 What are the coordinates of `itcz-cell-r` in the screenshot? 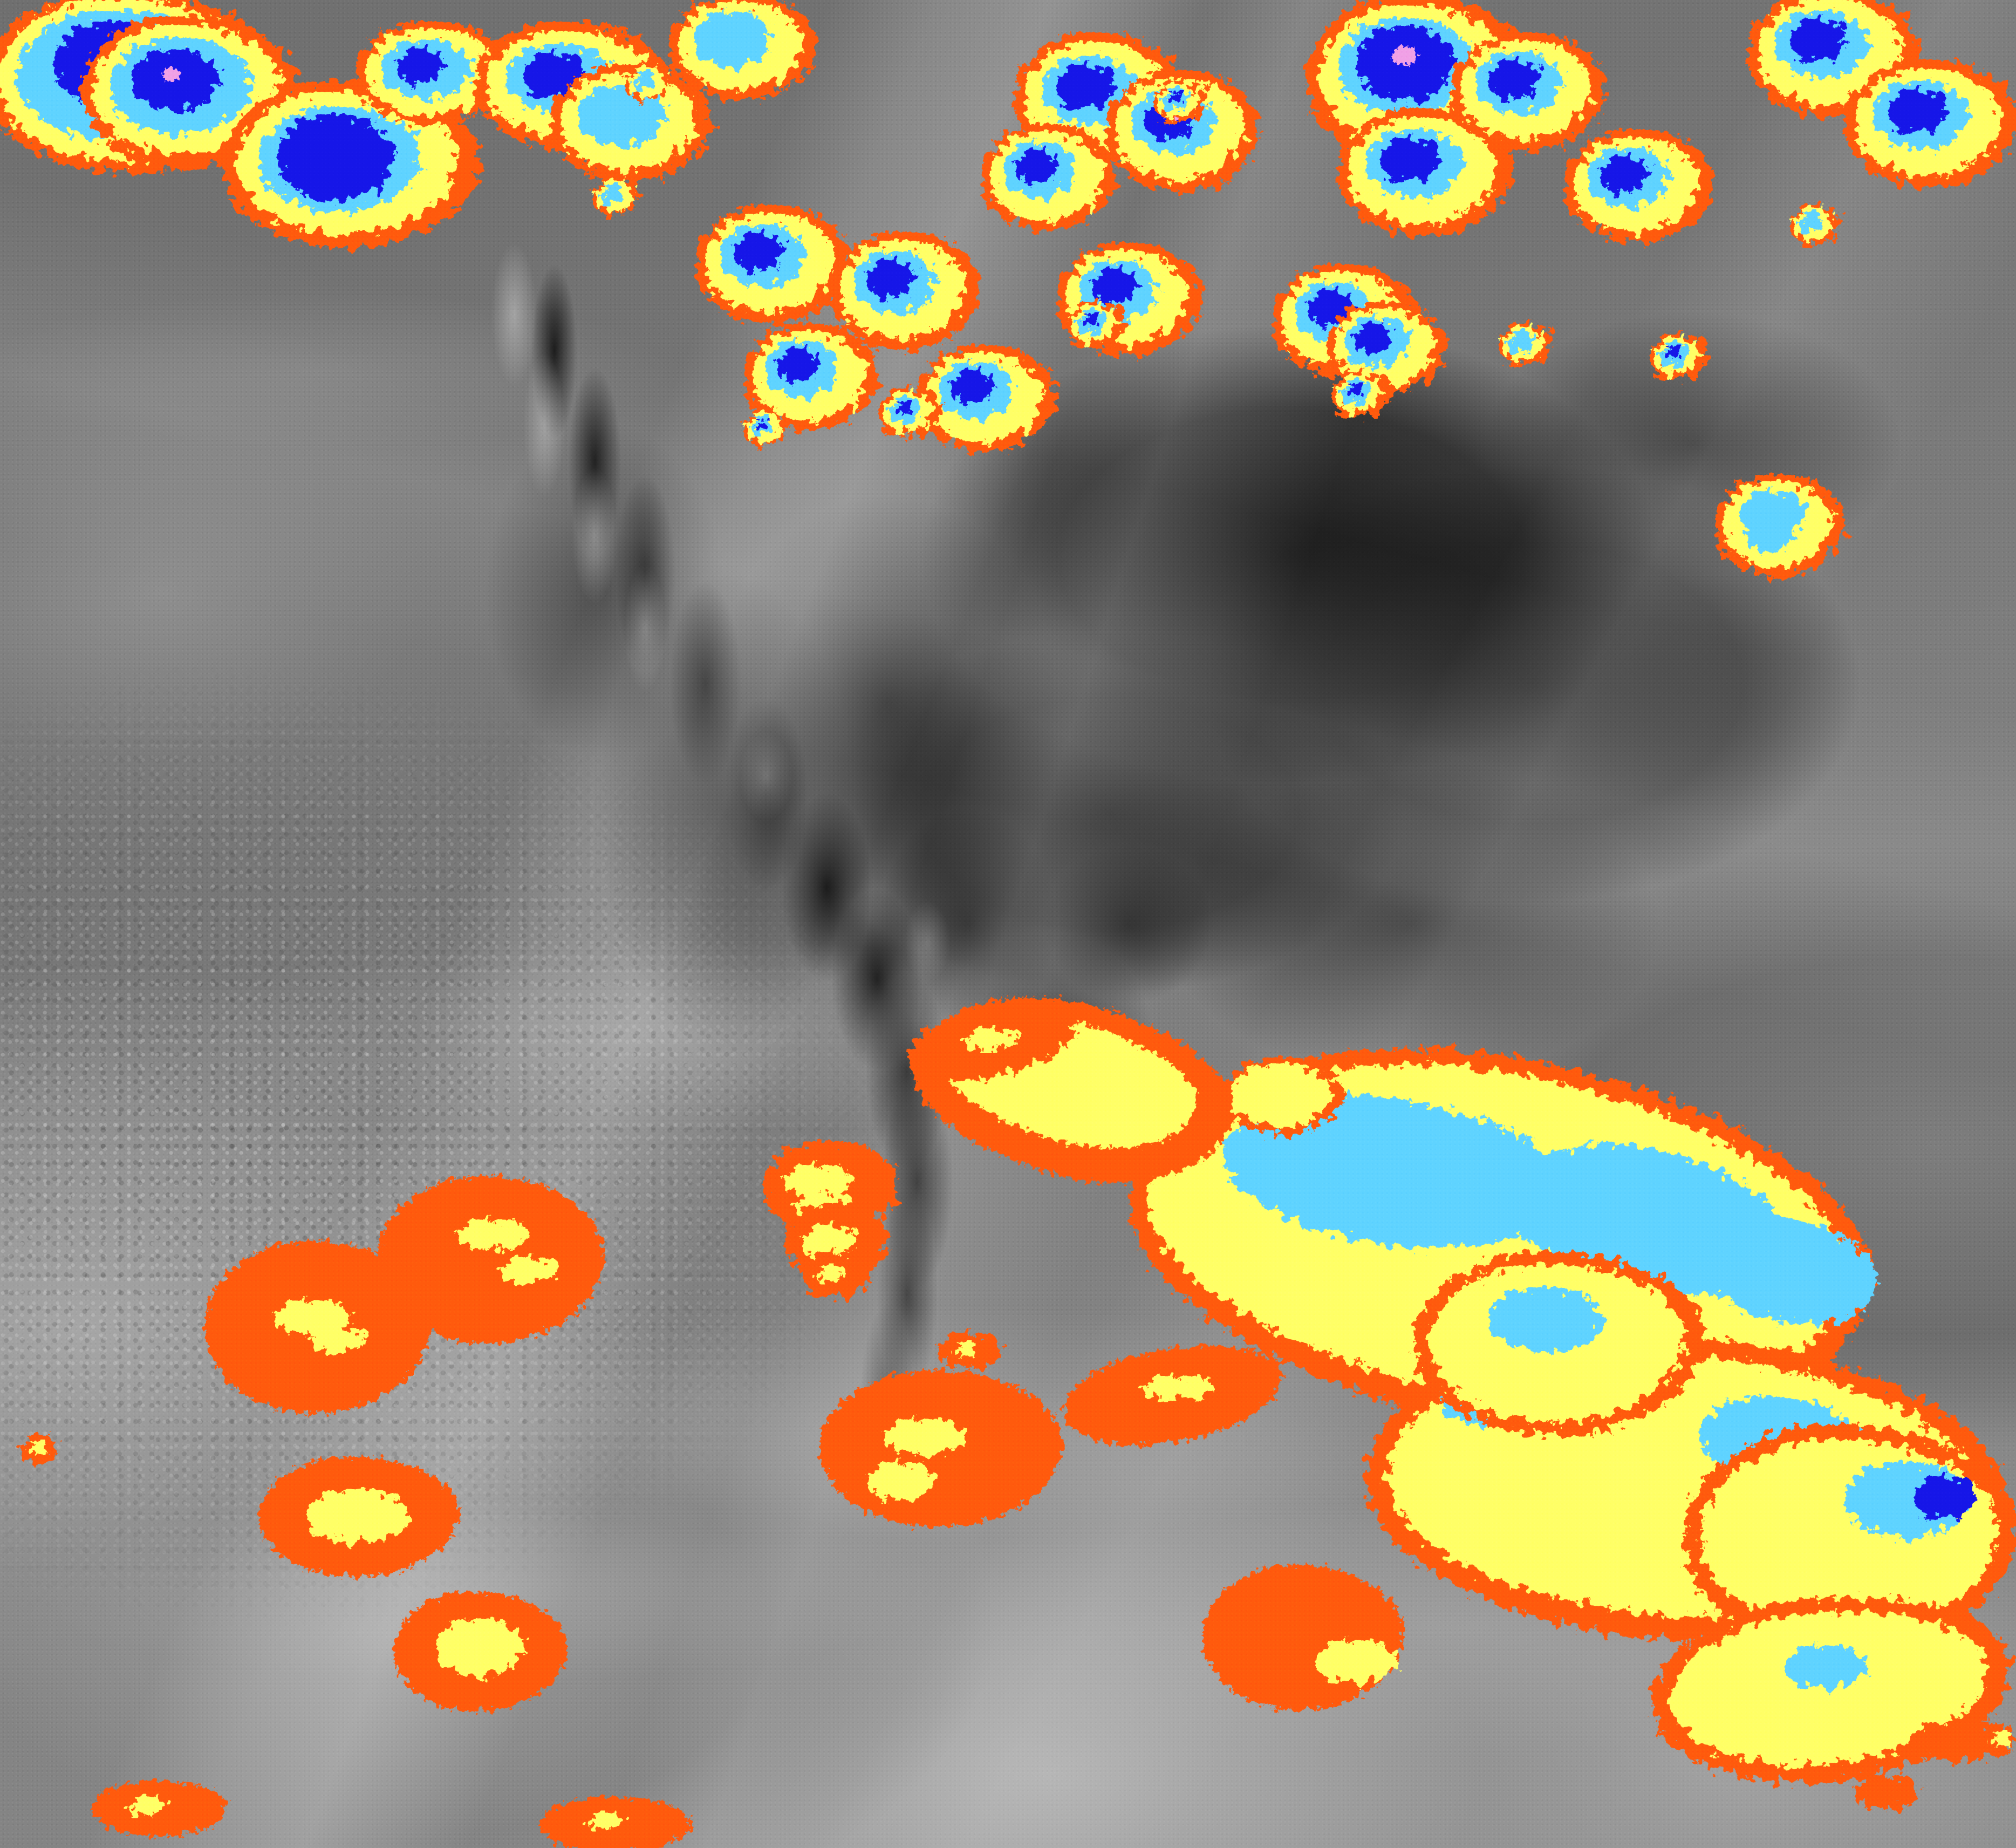 It's located at (909, 294).